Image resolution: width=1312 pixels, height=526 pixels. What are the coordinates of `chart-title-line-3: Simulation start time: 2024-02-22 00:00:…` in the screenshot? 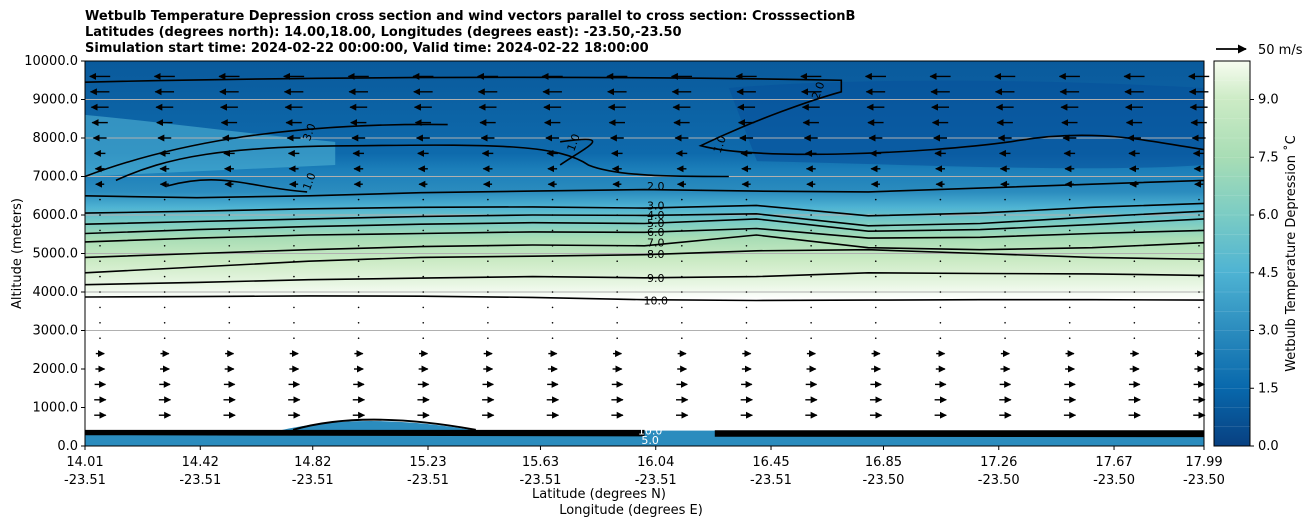 It's located at (367, 48).